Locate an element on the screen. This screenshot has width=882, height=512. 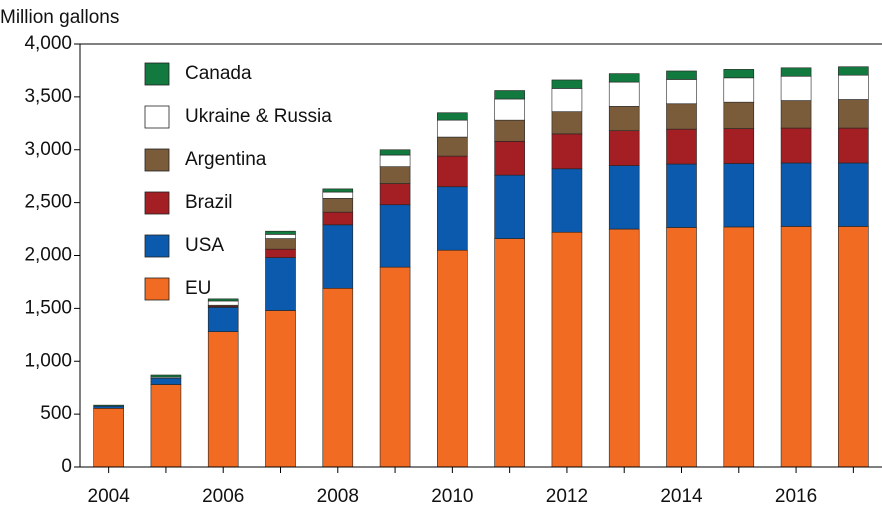
x-tick-label: 2016 is located at coordinates (796, 496).